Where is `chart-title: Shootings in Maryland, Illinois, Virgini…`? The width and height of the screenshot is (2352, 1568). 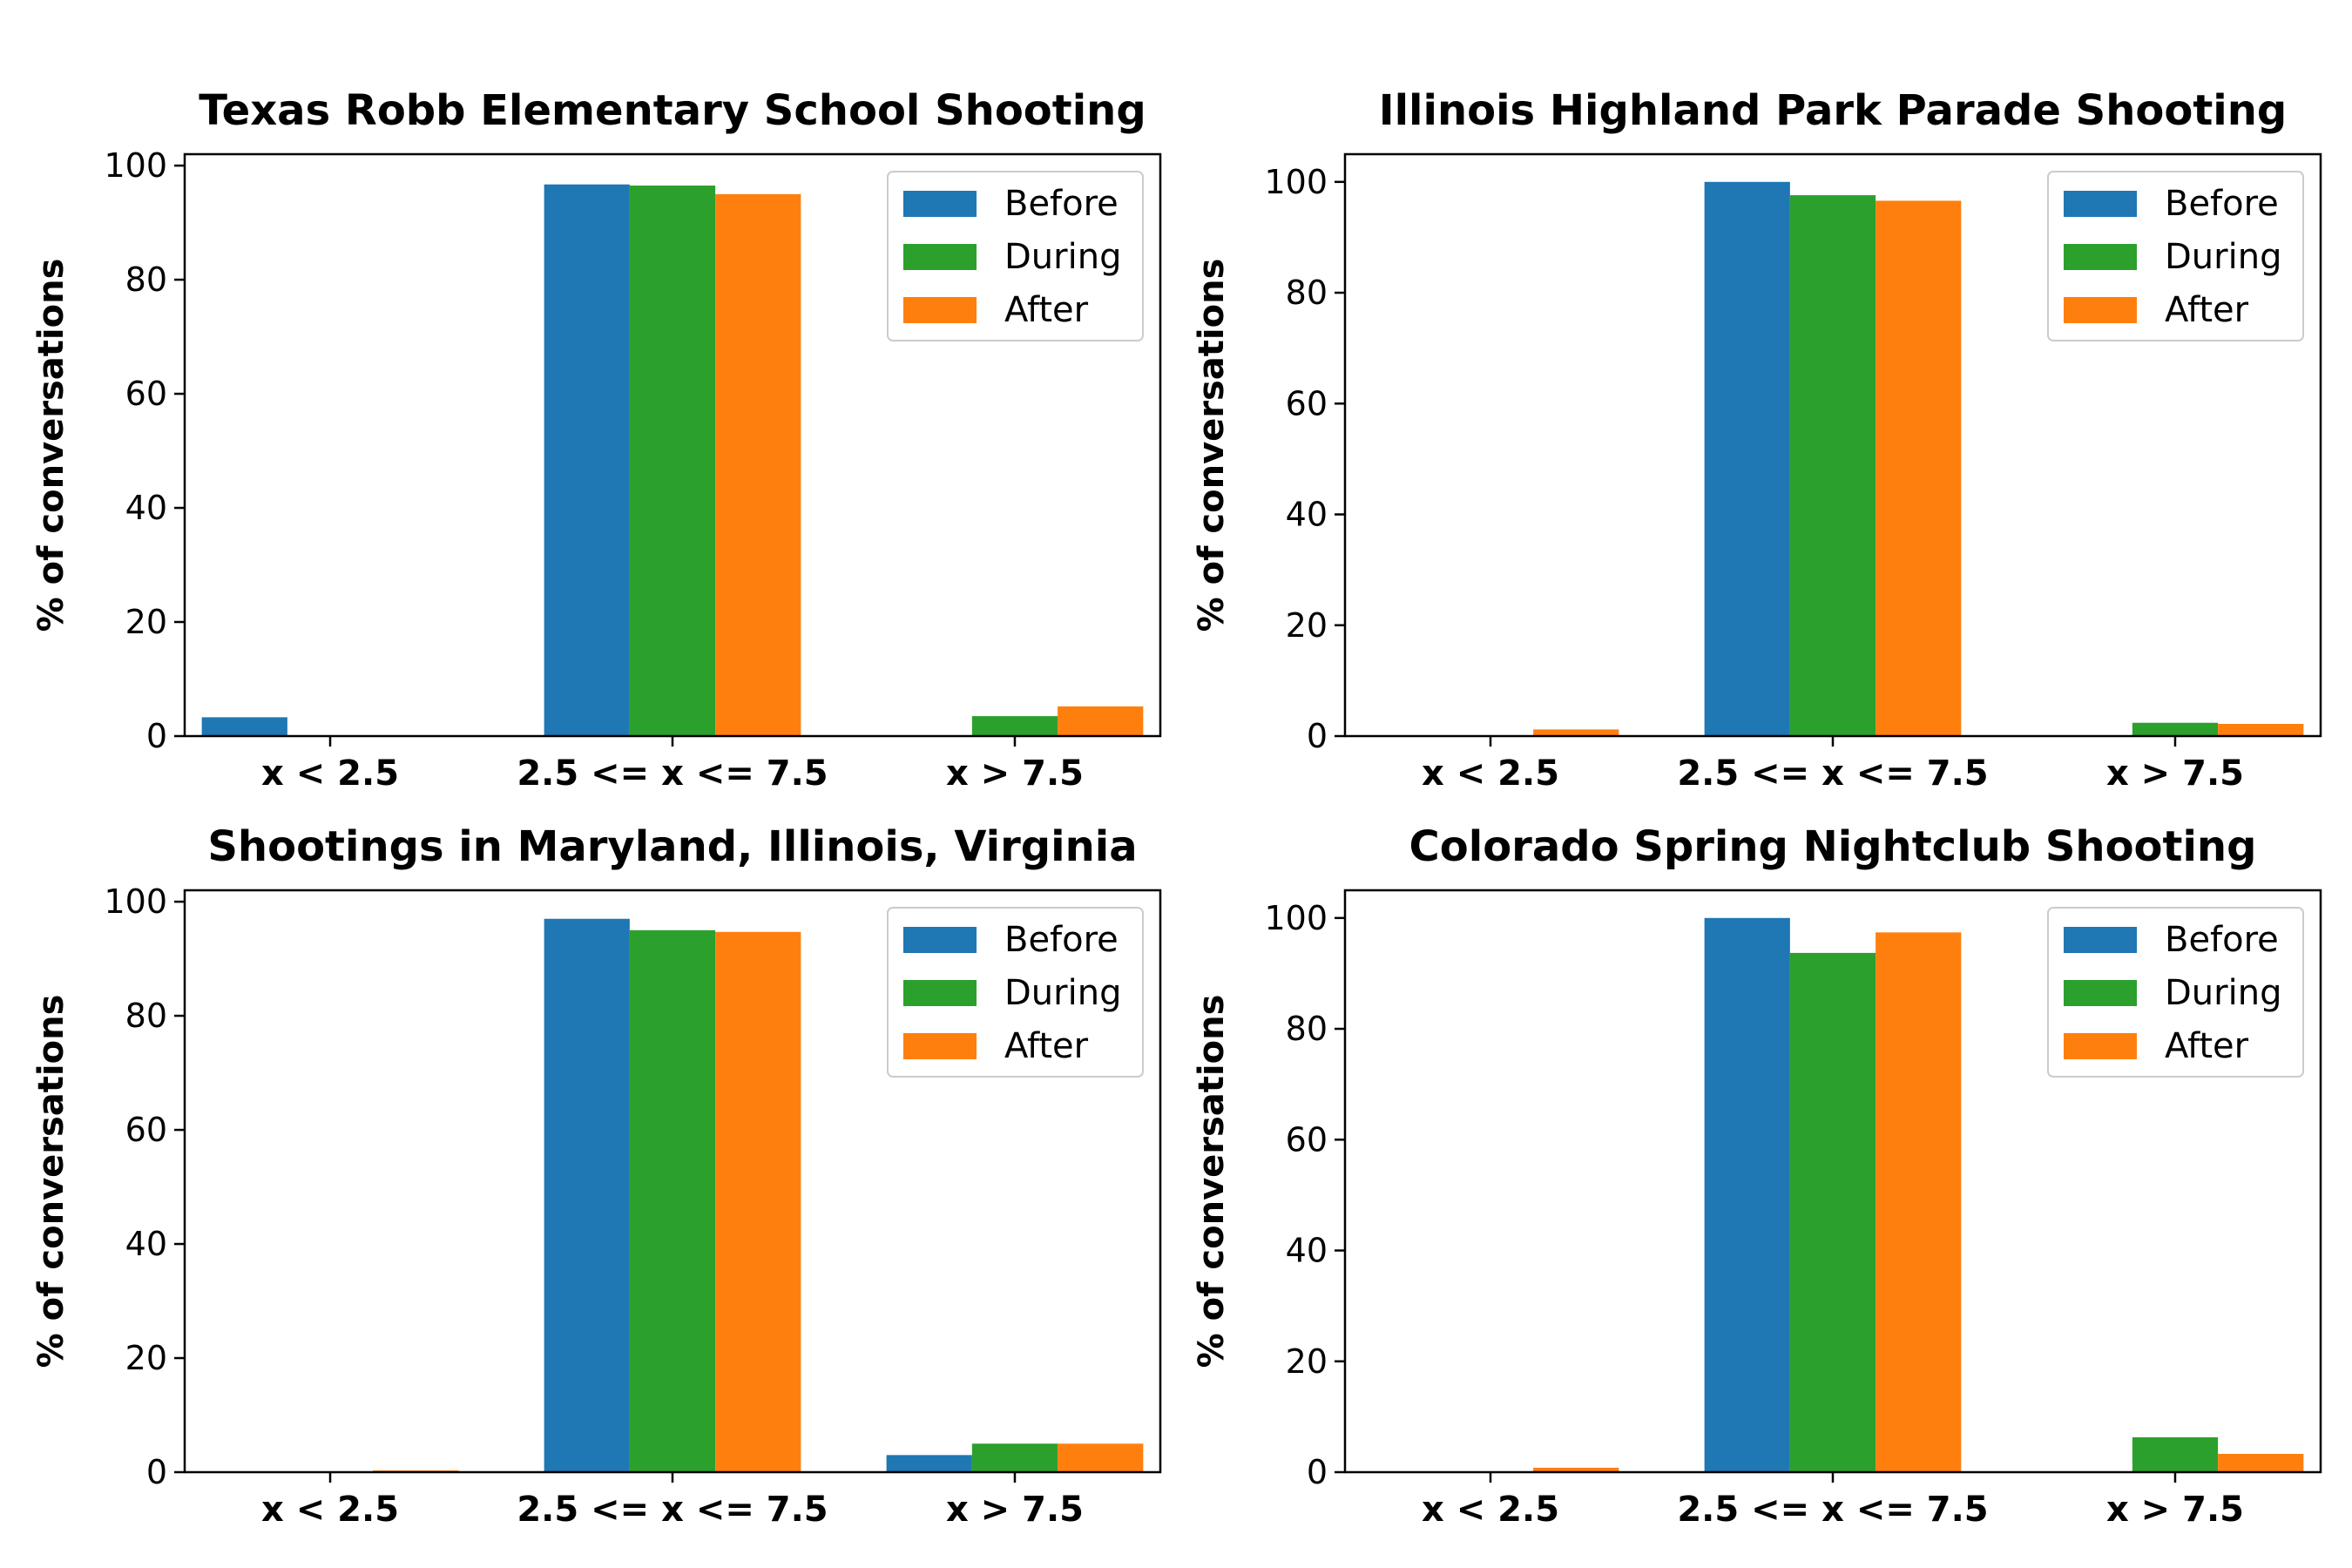
chart-title: Shootings in Maryland, Illinois, Virgini… is located at coordinates (672, 846).